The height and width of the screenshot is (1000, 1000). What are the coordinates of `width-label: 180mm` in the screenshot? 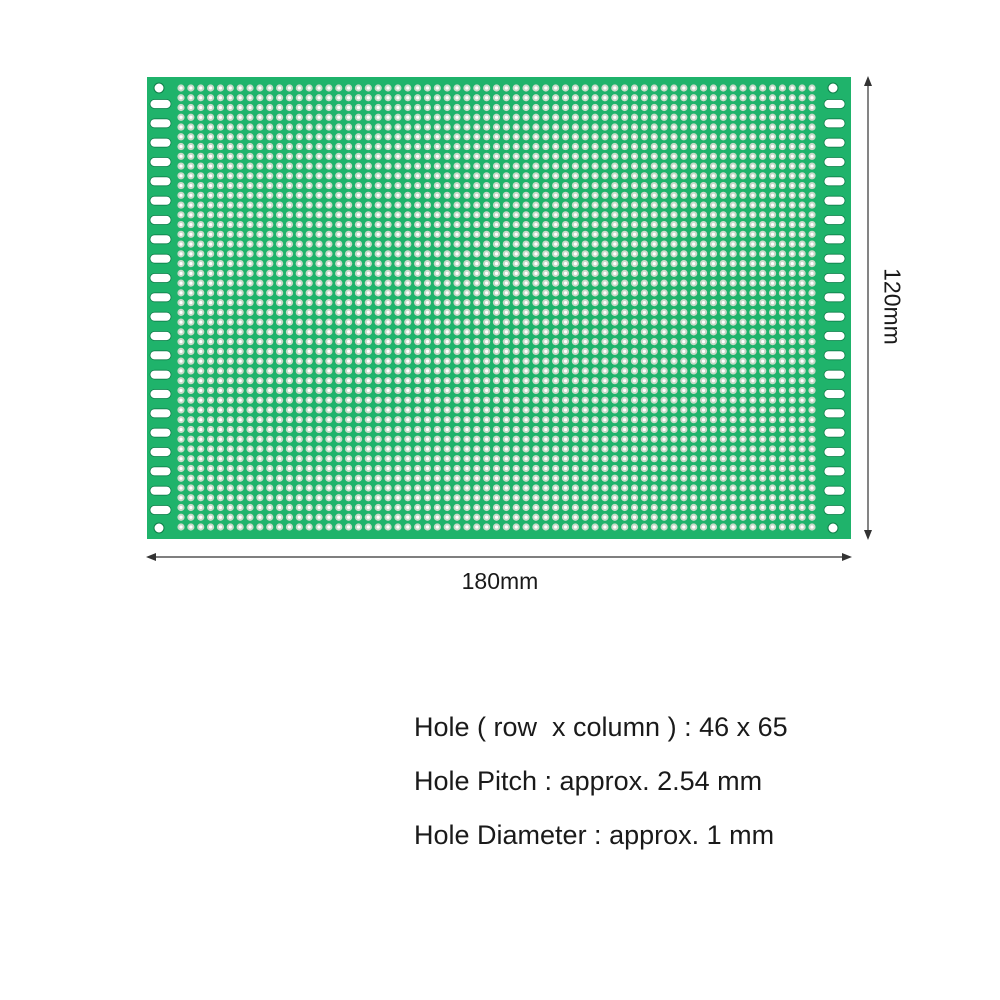 It's located at (500, 581).